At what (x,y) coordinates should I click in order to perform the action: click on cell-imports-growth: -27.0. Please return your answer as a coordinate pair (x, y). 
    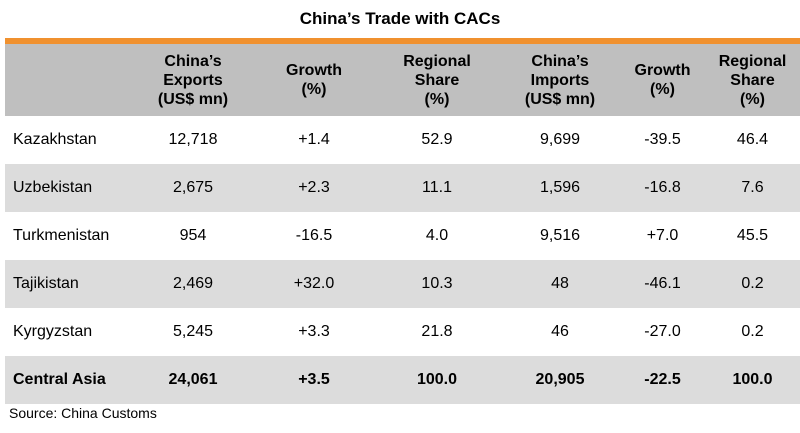
    Looking at the image, I should click on (662, 331).